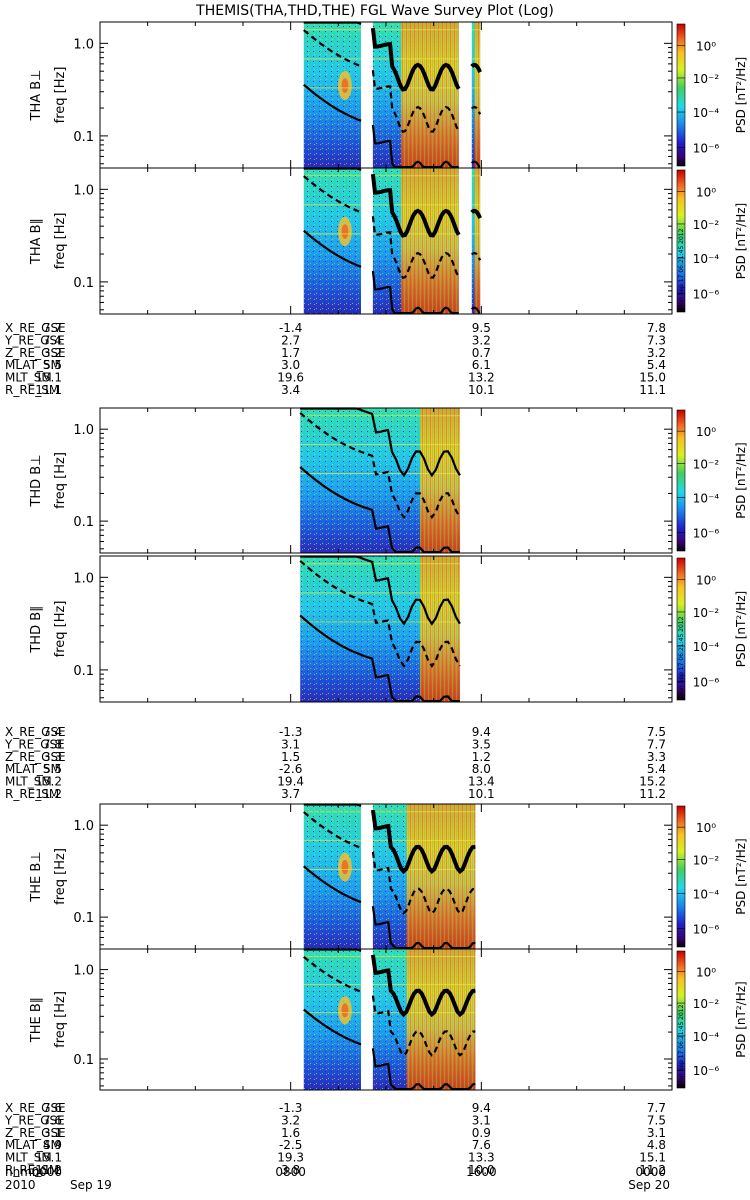  Describe the element at coordinates (290, 390) in the screenshot. I see `ephemeris-value: 3.4` at that location.